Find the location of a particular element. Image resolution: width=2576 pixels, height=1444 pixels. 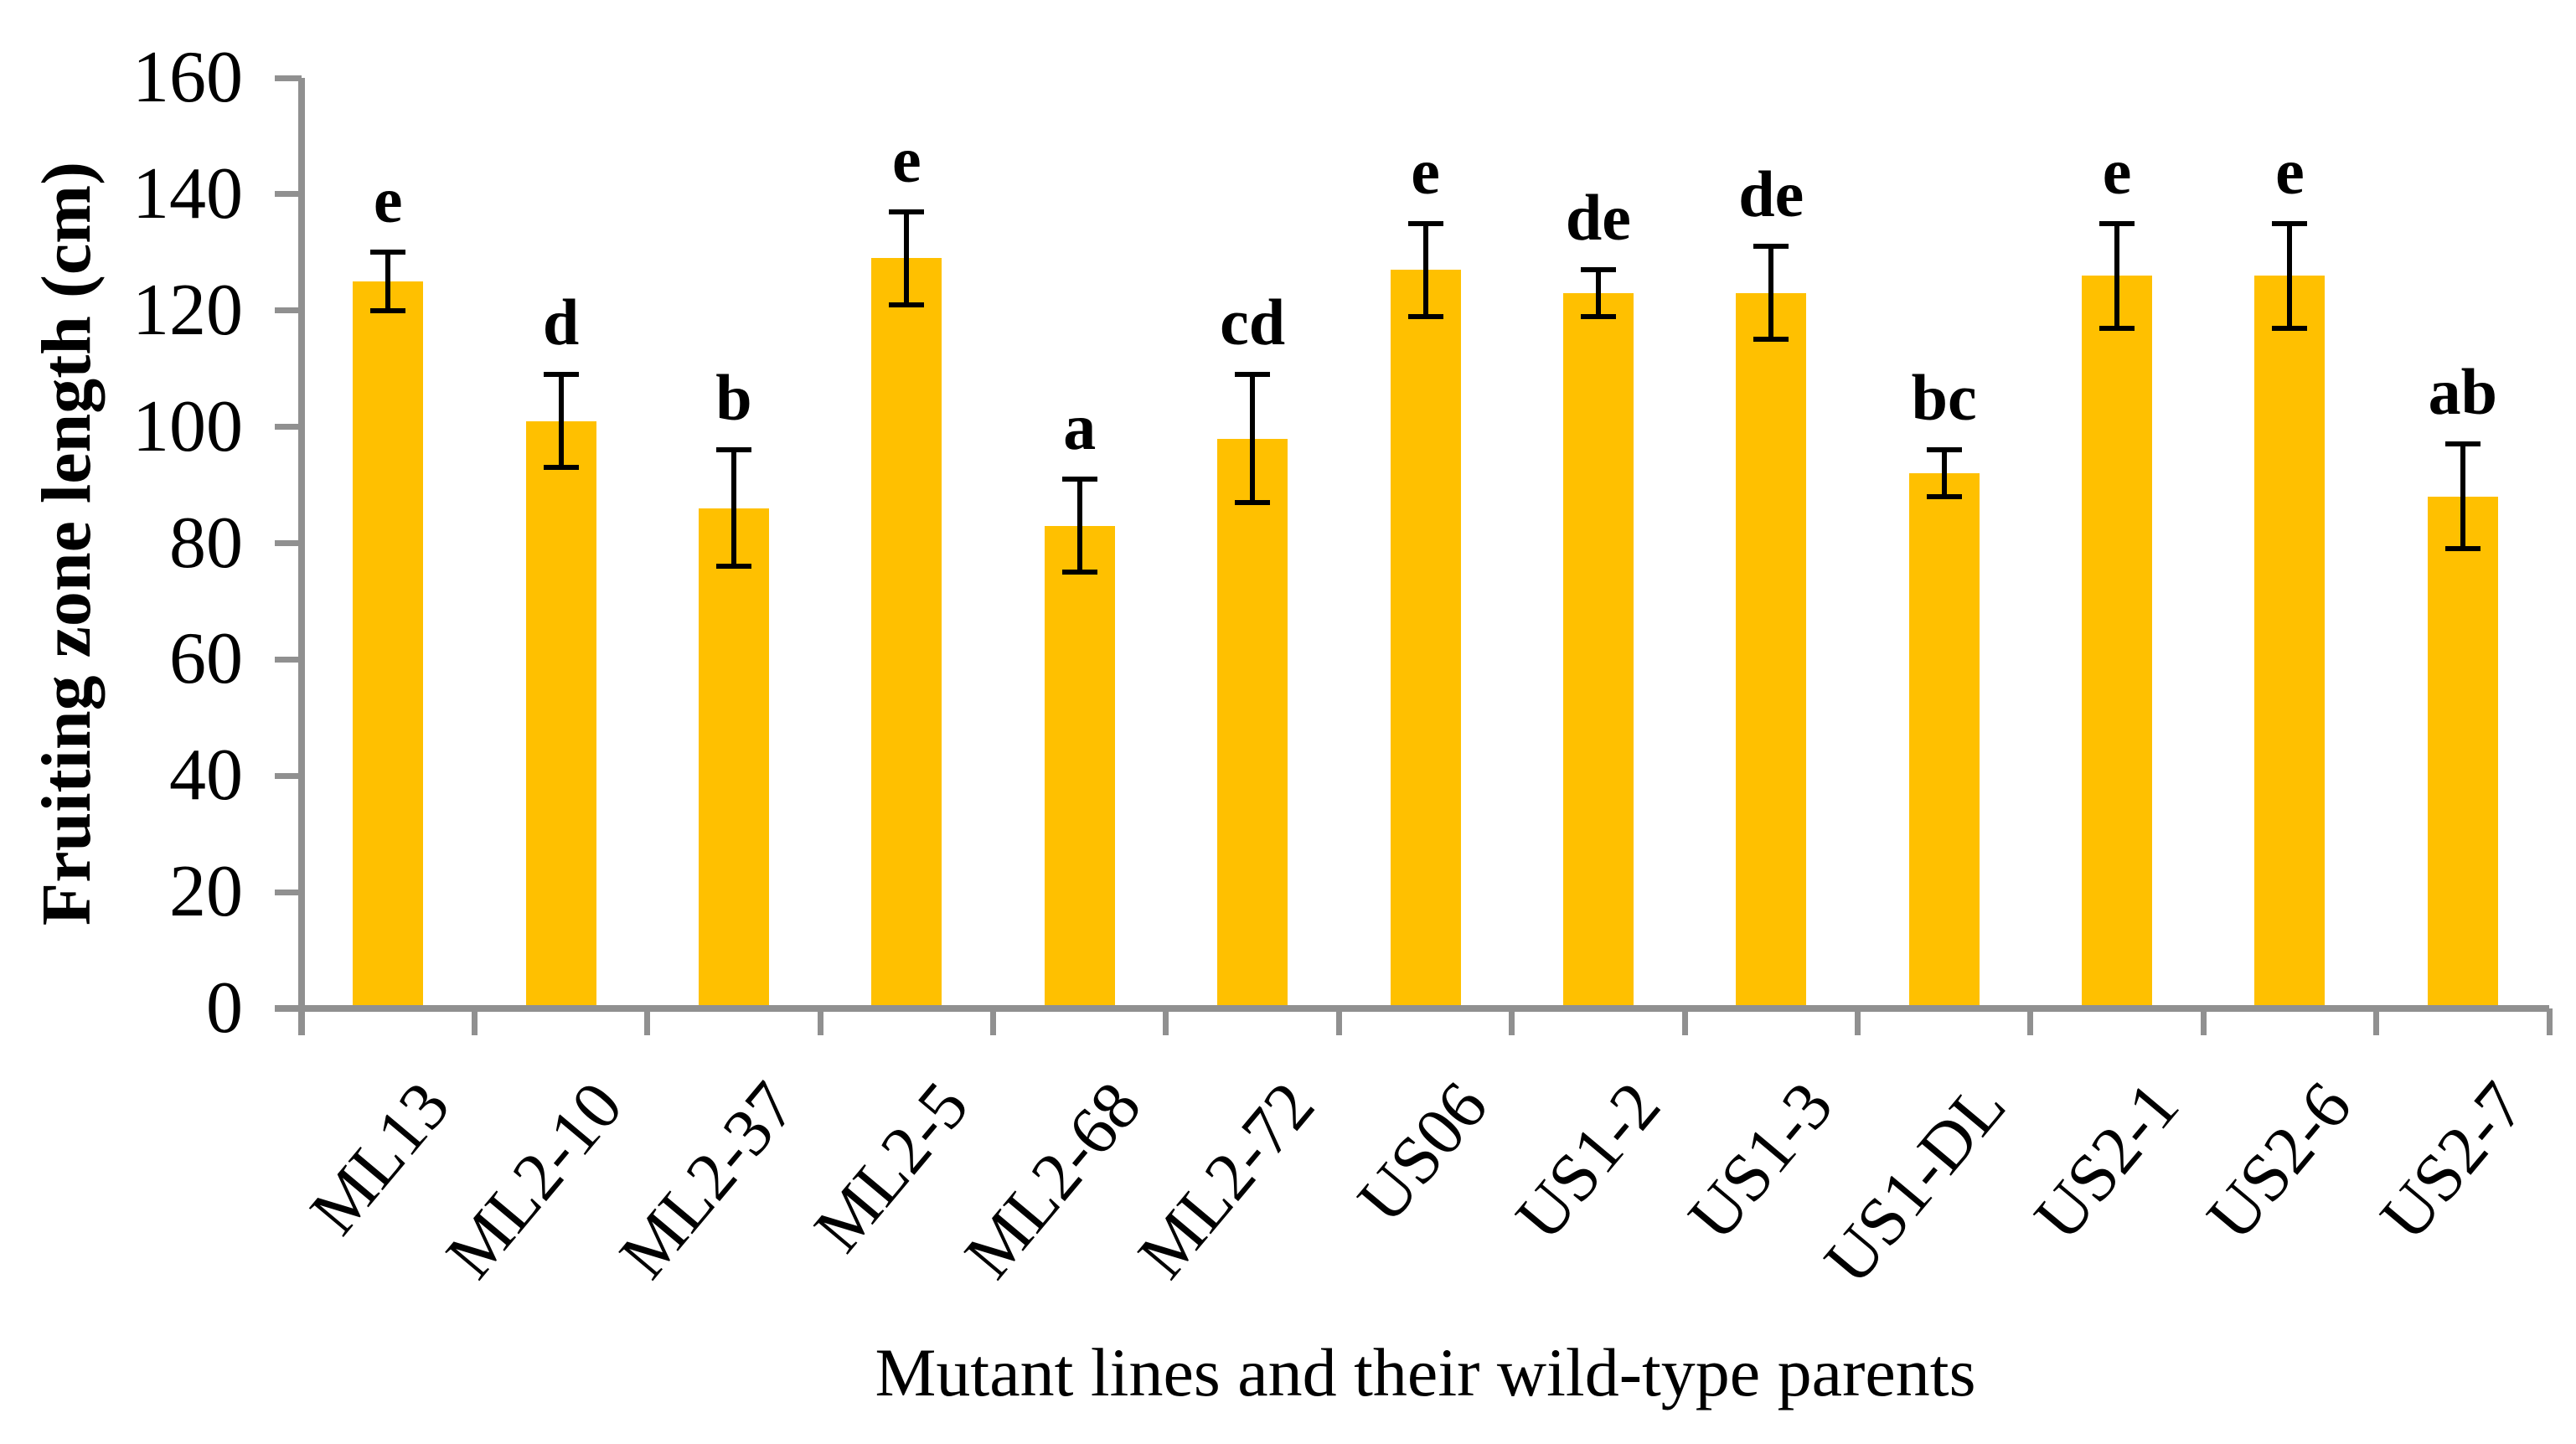

y-tick-label: 100 is located at coordinates (187, 426).